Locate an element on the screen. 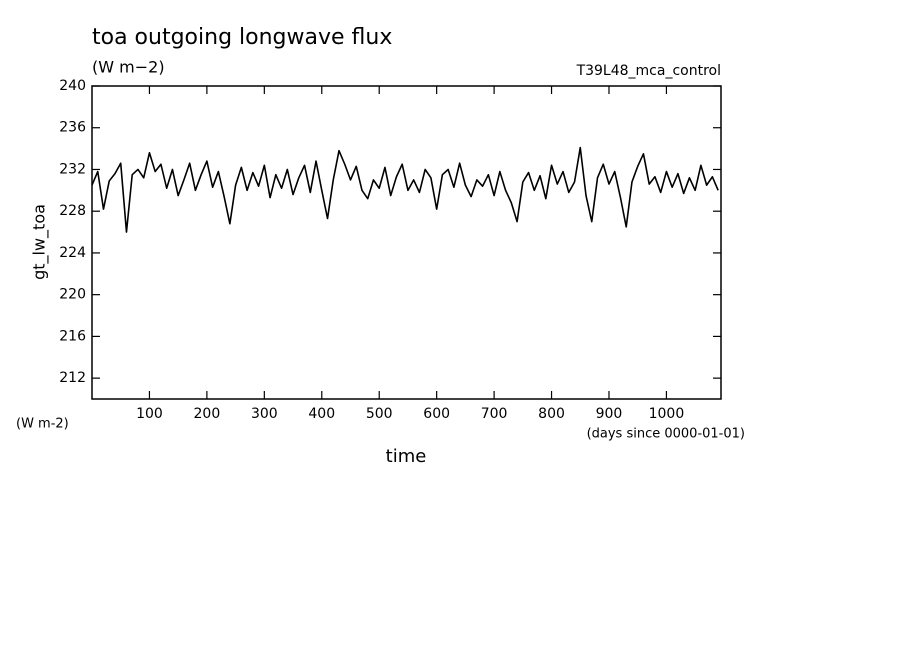  x-tick-label: 800 is located at coordinates (551, 414).